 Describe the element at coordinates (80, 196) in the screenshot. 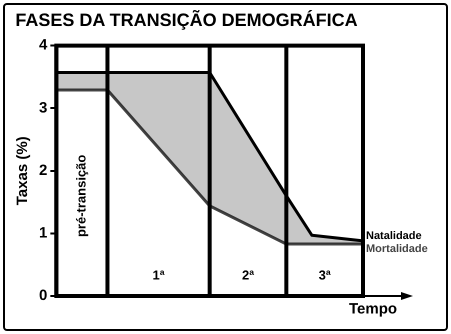

I see `annotation: pré-transição` at that location.